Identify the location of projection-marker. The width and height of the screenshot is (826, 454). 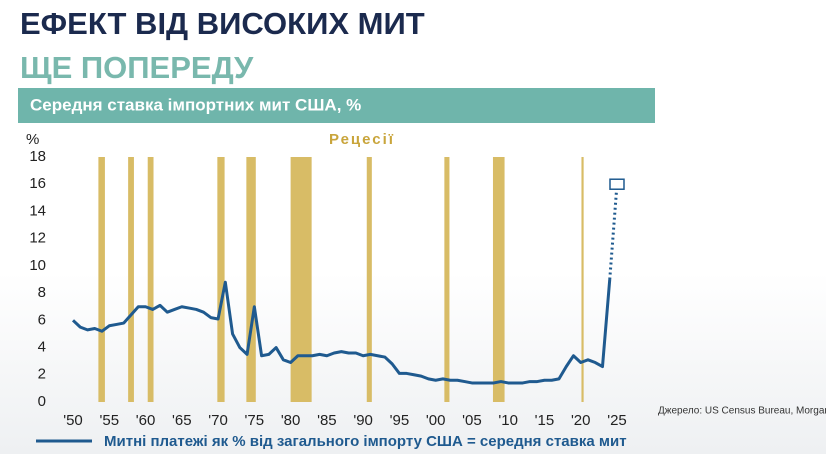
(617, 184).